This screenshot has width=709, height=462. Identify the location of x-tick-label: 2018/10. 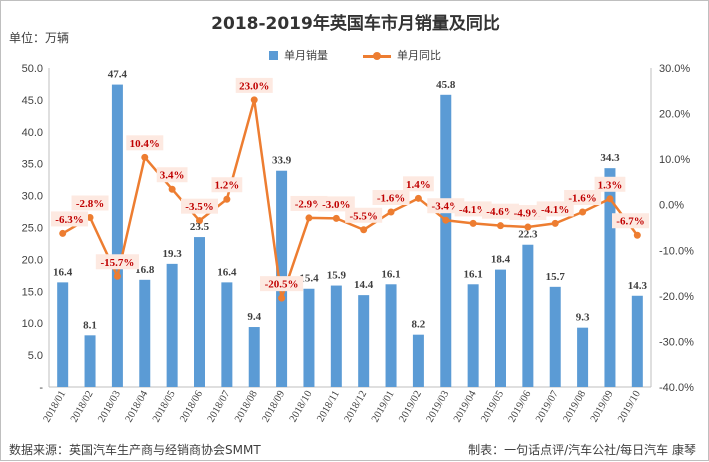
(301, 406).